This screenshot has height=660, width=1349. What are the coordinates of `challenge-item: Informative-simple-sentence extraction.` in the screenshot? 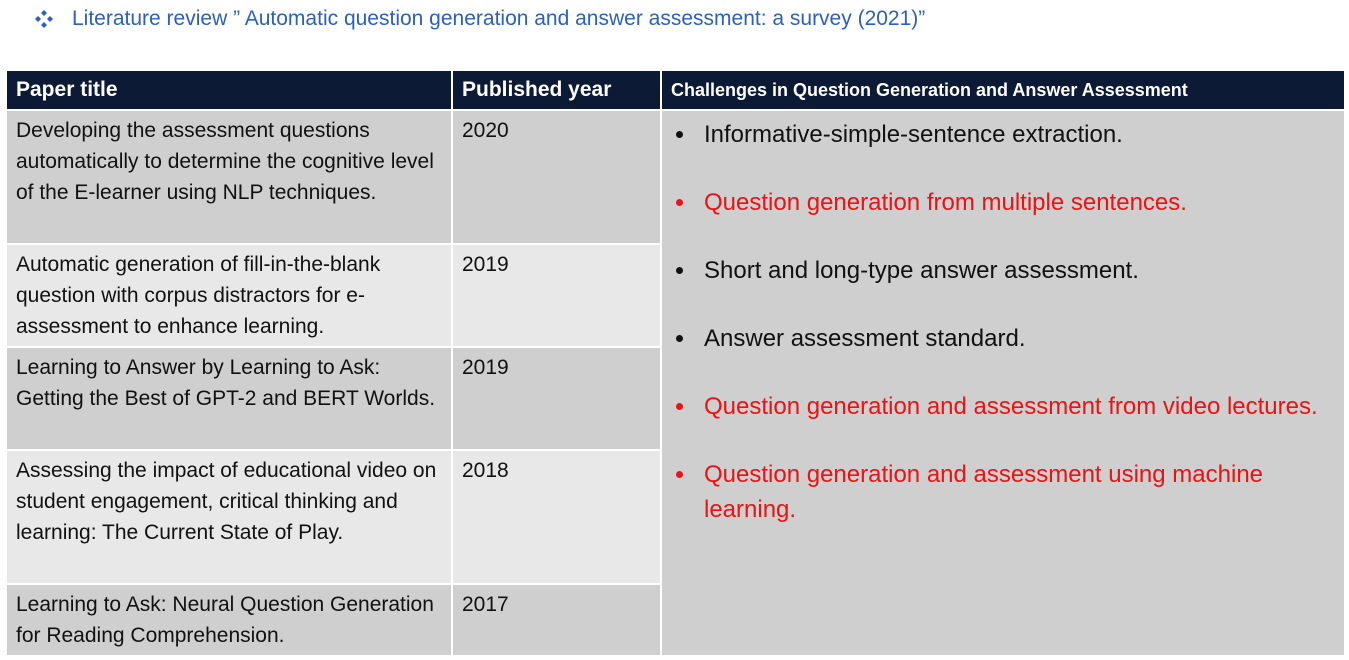 It's located at (1004, 134).